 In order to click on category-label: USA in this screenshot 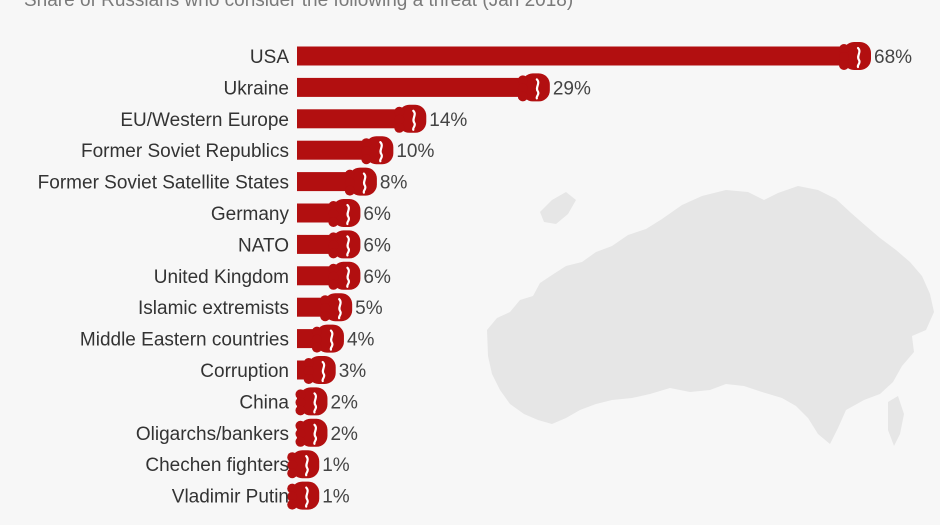, I will do `click(269, 57)`.